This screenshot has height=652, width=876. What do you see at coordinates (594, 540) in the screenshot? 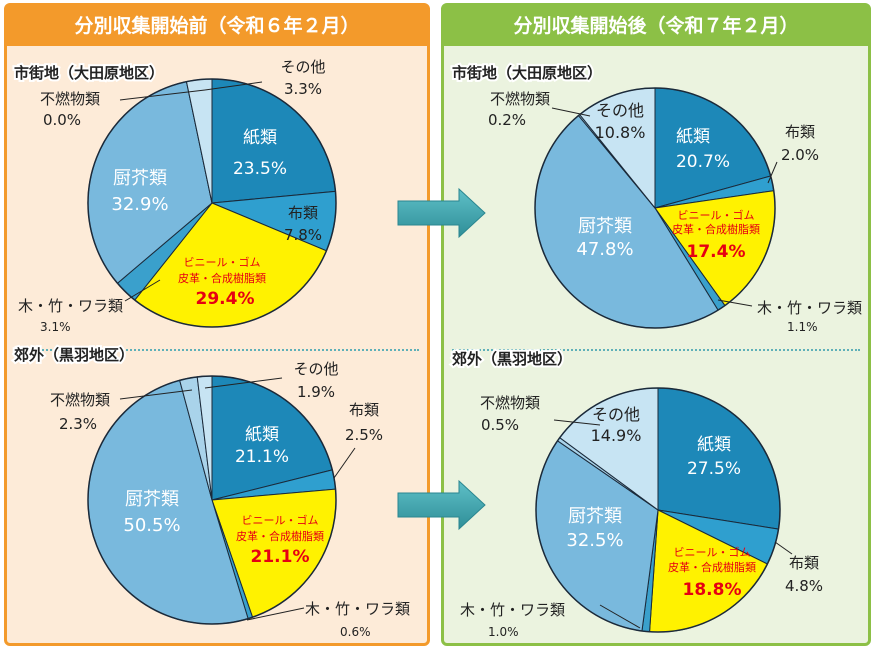
I see `pie-value-kitchen: 32.5%` at bounding box center [594, 540].